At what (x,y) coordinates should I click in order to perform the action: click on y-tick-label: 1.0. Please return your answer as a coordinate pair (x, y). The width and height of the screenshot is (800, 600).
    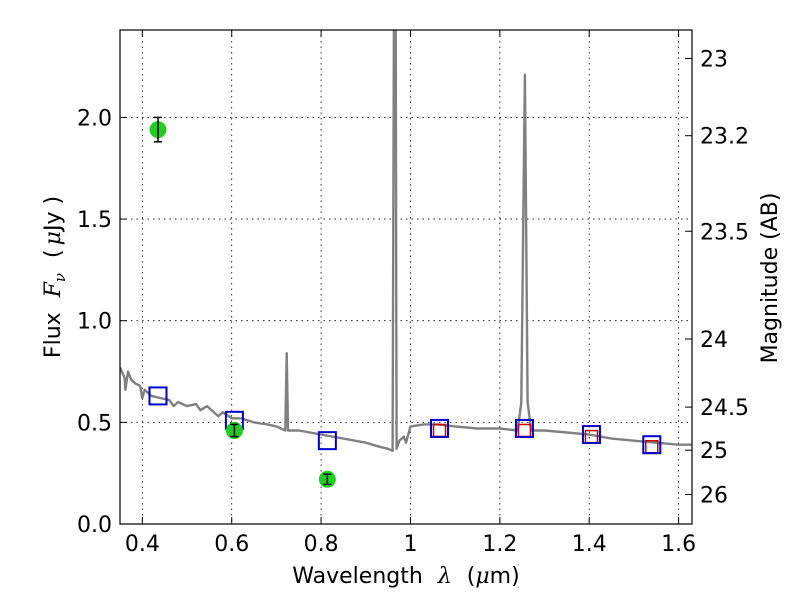
    Looking at the image, I should click on (94, 322).